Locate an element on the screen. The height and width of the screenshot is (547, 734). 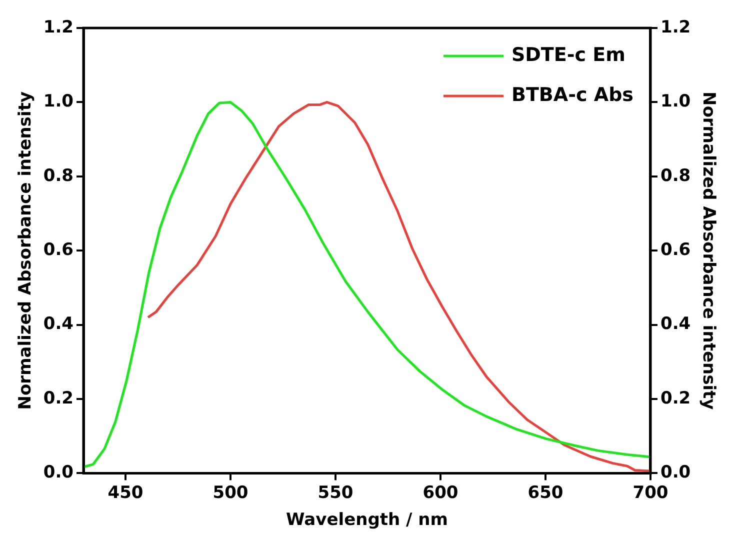
y-tick-label: 0.6 is located at coordinates (58, 250).